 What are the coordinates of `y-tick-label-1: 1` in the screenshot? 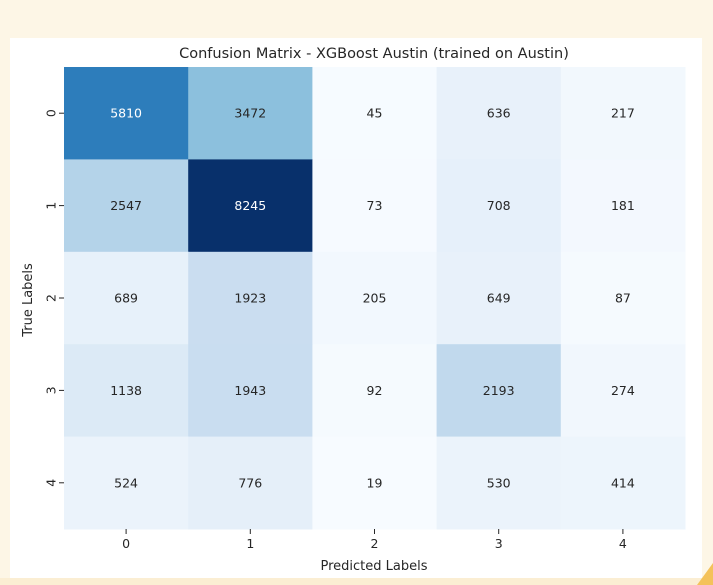 It's located at (51, 206).